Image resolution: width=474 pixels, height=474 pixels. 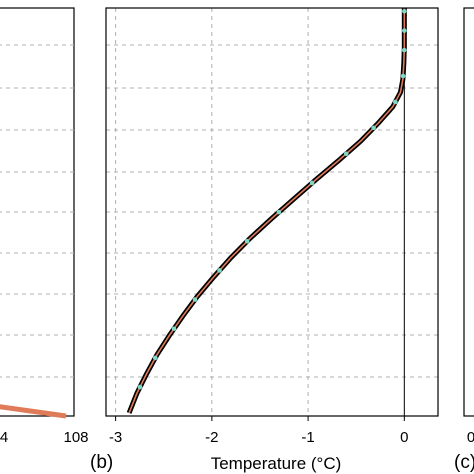 I want to click on panel-a-series-line, so click(x=33, y=411).